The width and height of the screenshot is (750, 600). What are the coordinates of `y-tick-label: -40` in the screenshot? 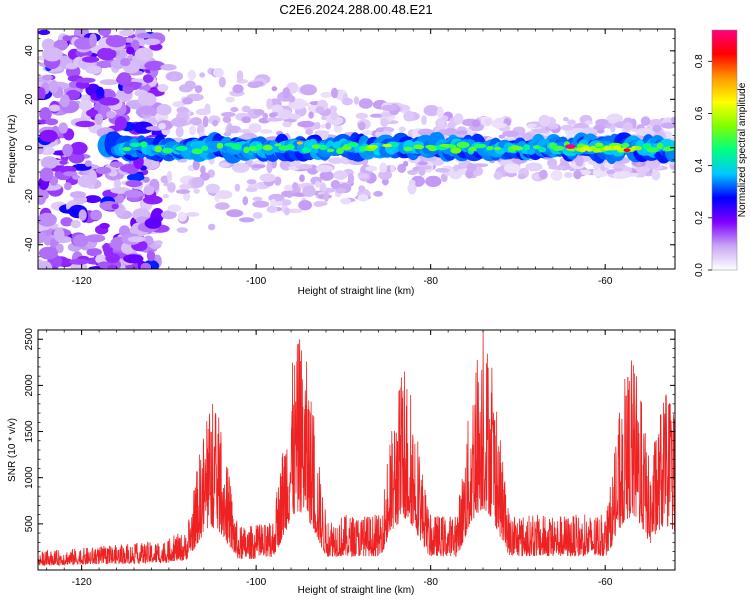 It's located at (29, 244).